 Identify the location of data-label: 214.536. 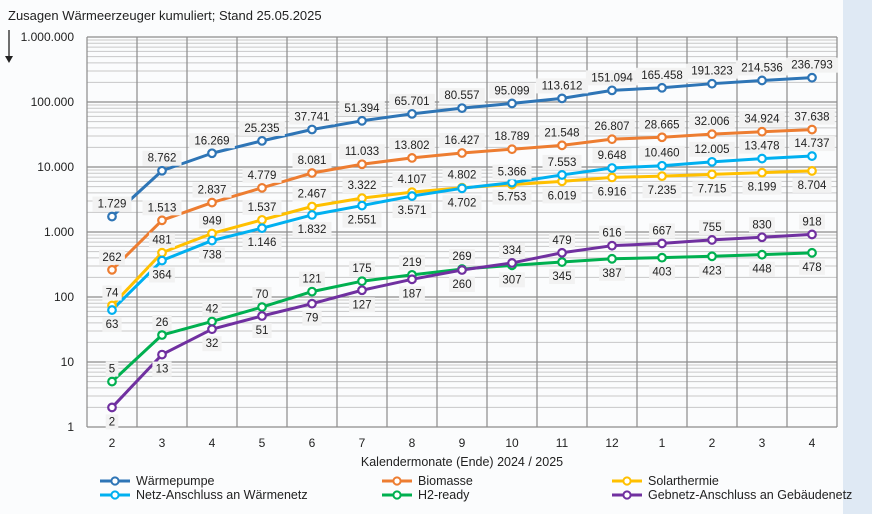
(762, 68).